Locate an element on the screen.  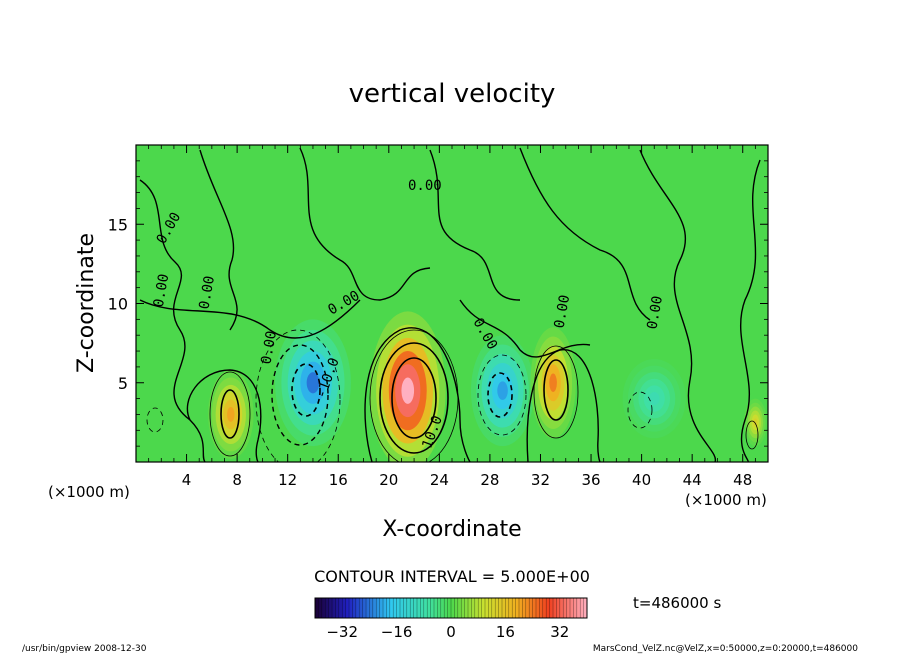
y-axis-label: Z-coordinate is located at coordinates (86, 303).